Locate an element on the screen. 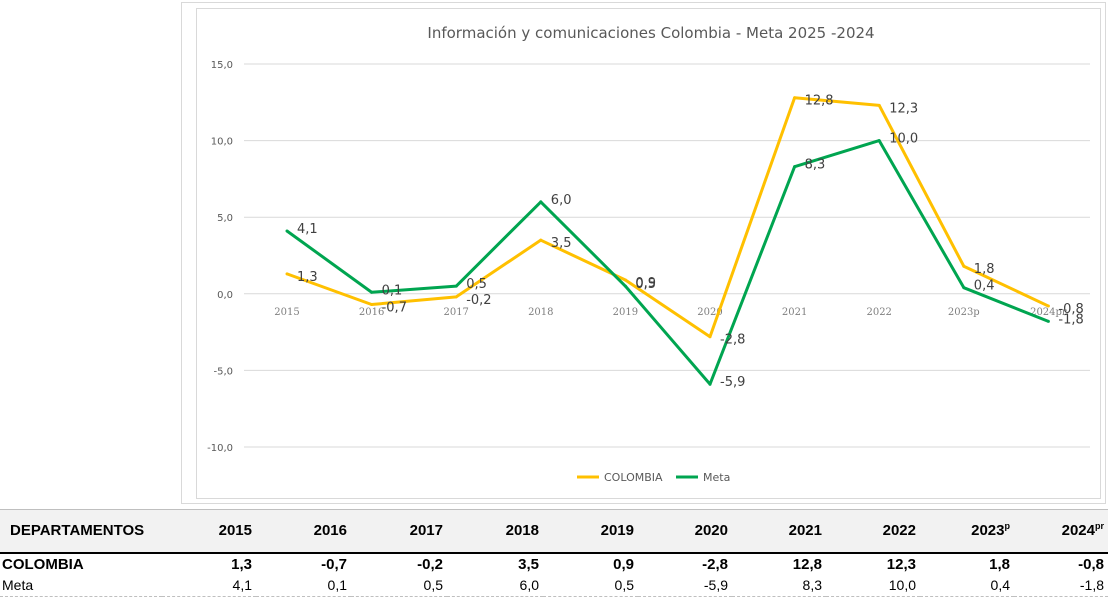 The image size is (1108, 606). row-name: COLOMBIA is located at coordinates (43, 564).